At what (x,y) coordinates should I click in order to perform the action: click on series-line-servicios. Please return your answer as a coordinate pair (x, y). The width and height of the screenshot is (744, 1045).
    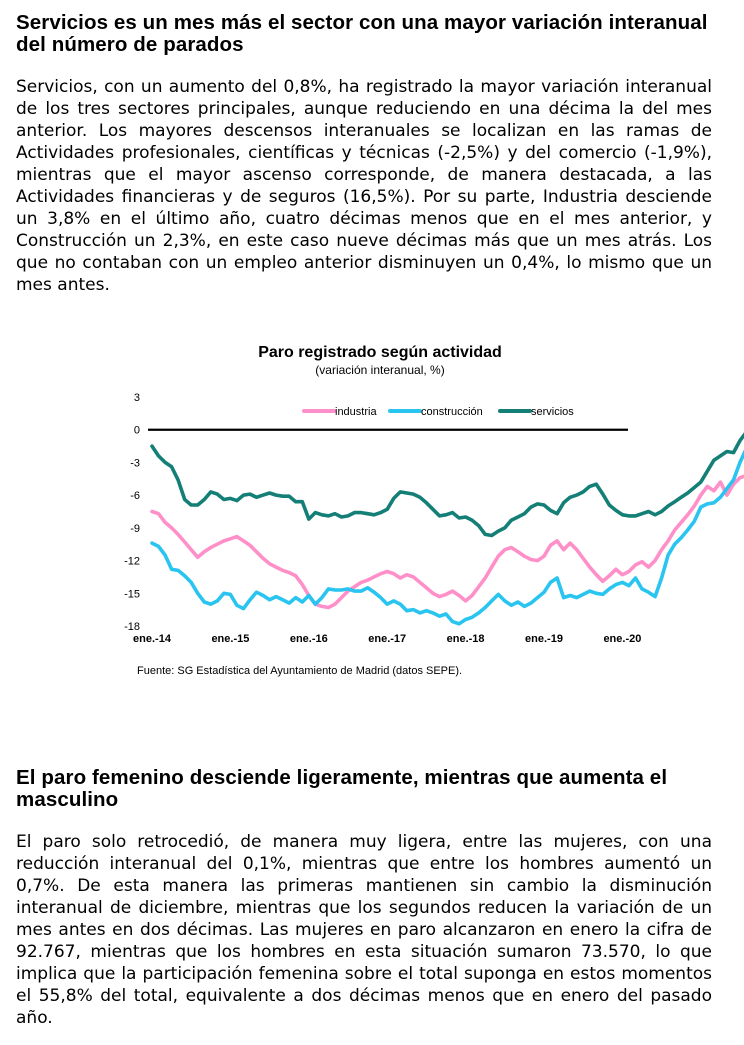
    Looking at the image, I should click on (447, 485).